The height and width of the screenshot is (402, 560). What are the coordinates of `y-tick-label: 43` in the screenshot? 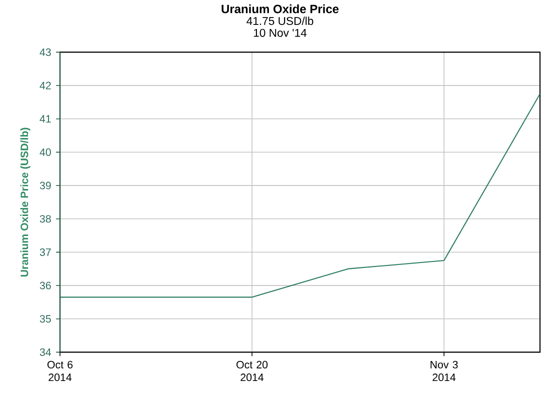 It's located at (45, 52).